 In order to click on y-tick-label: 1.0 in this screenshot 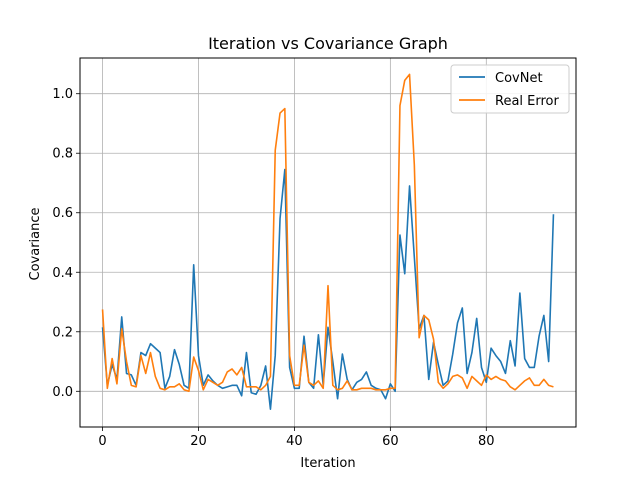, I will do `click(62, 94)`.